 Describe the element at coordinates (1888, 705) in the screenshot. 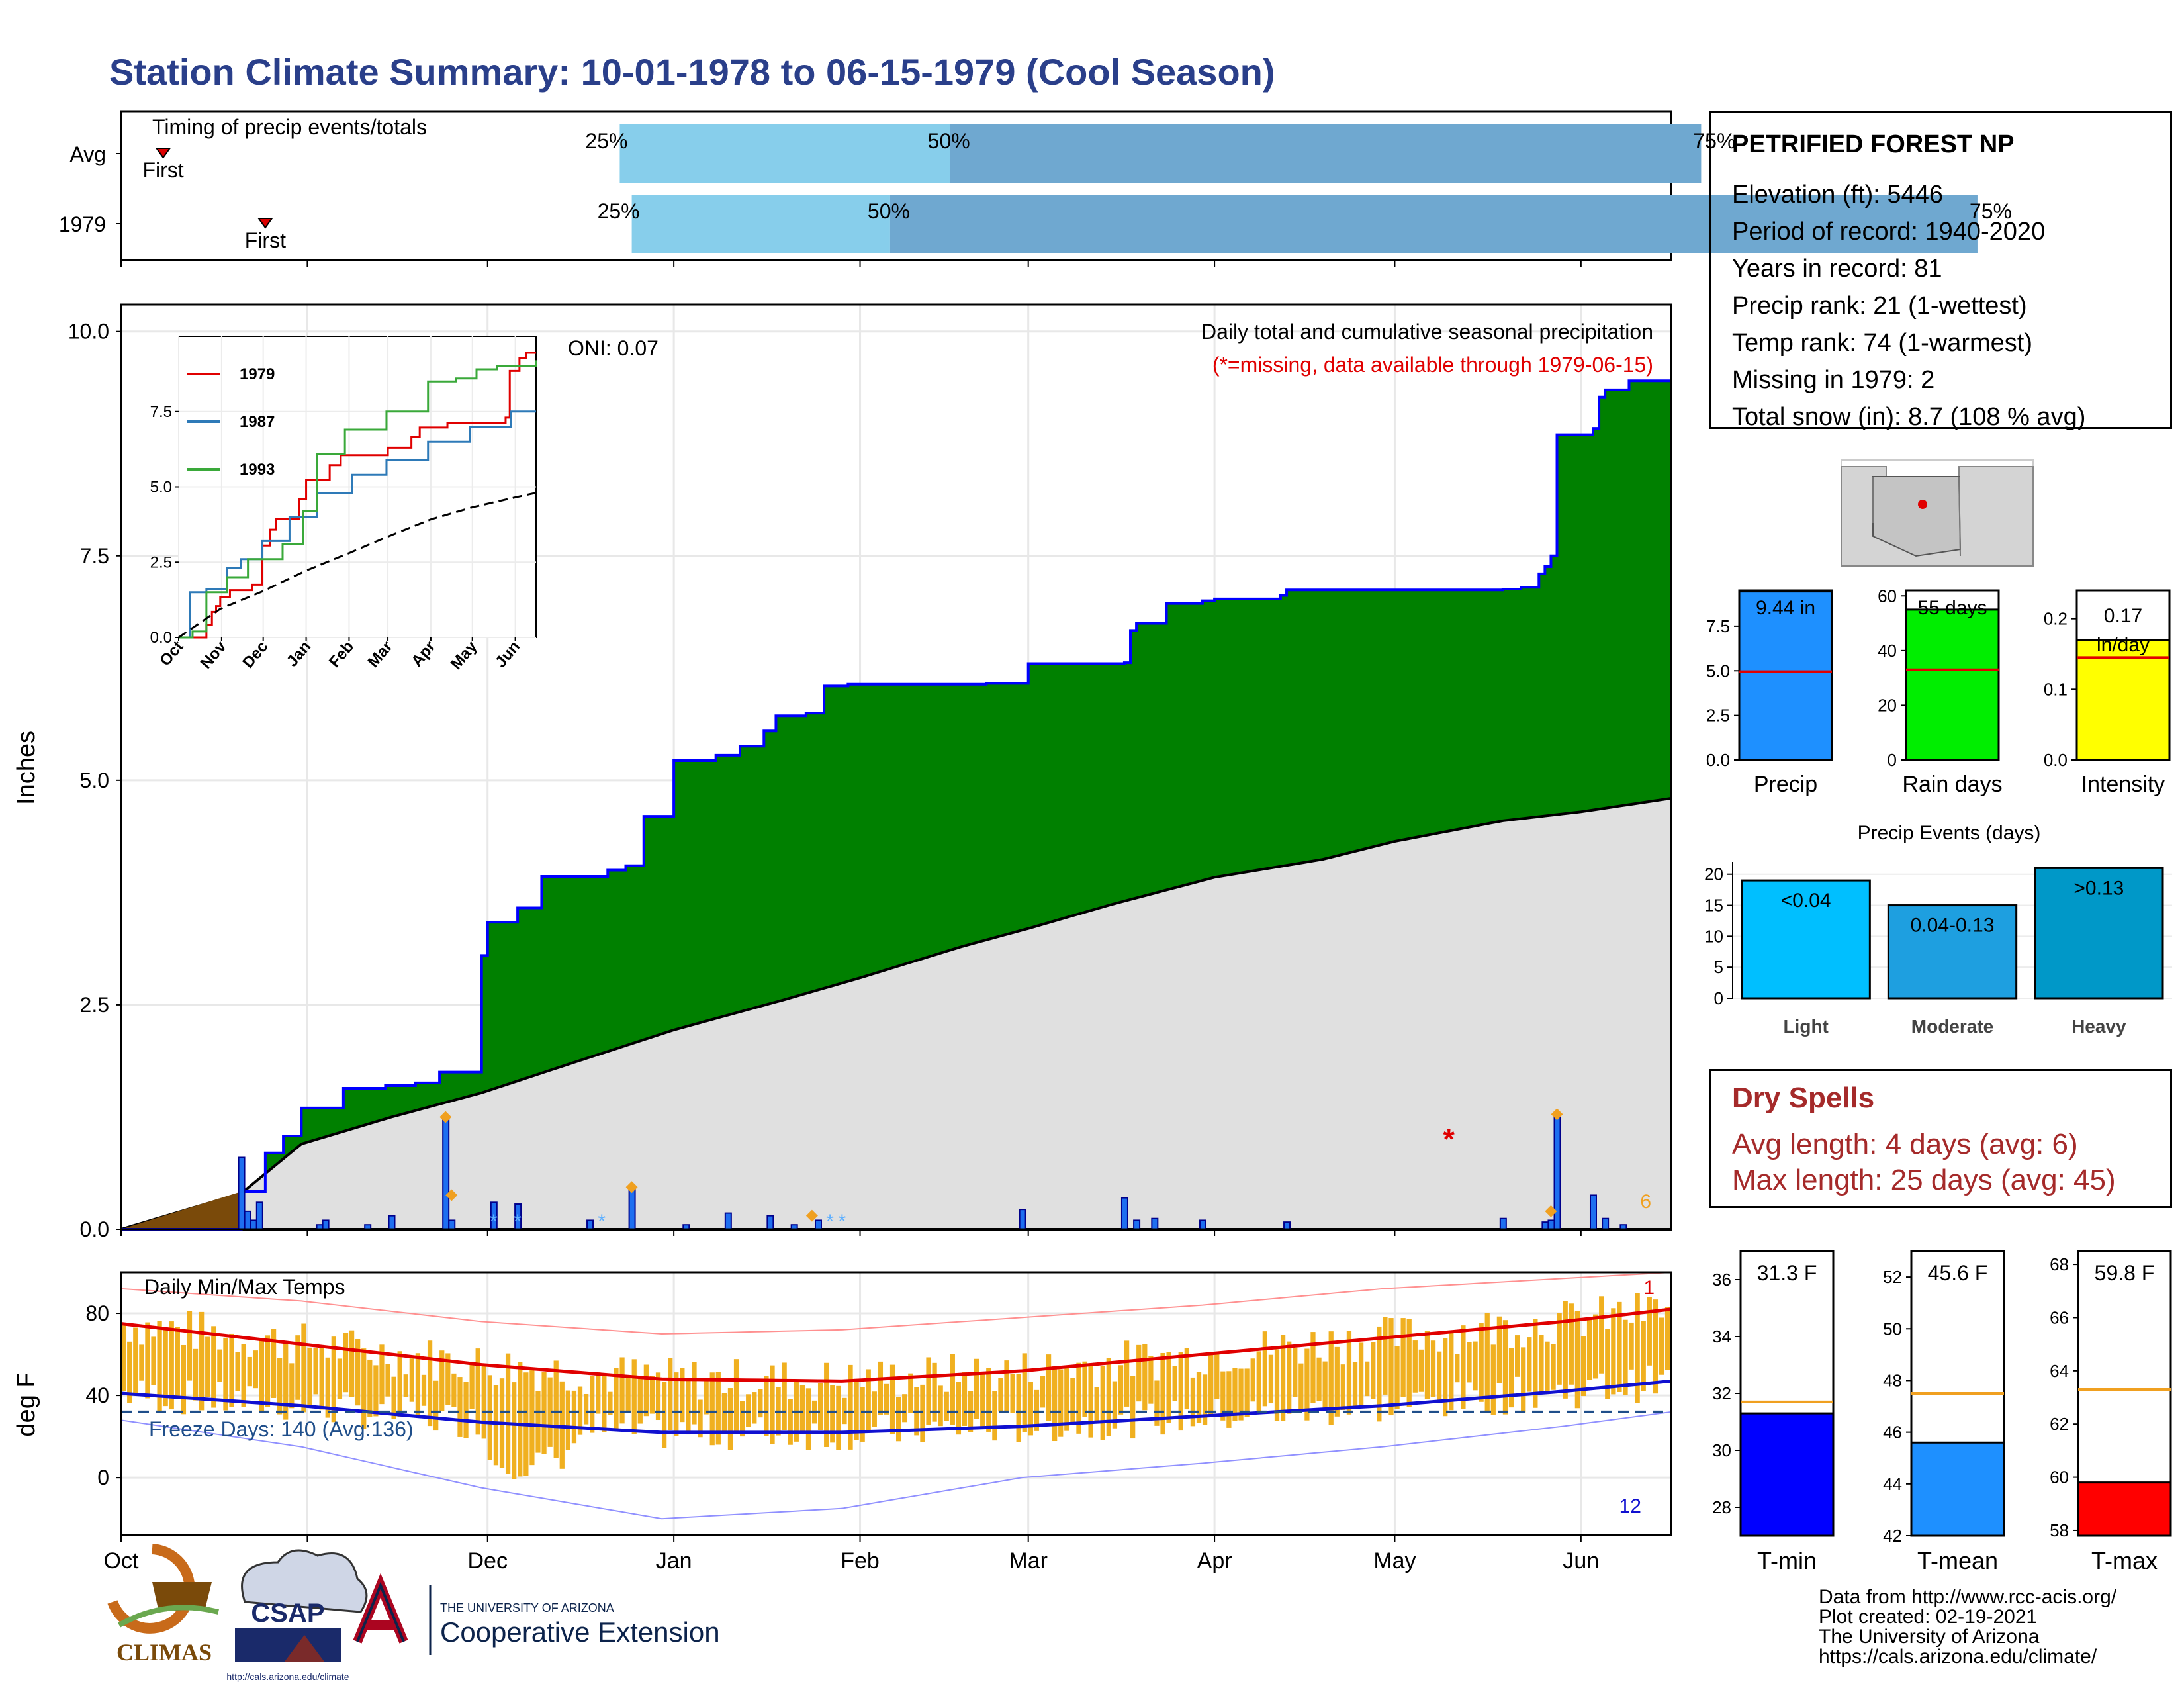

I see `summary-y-tick-label: 20` at that location.